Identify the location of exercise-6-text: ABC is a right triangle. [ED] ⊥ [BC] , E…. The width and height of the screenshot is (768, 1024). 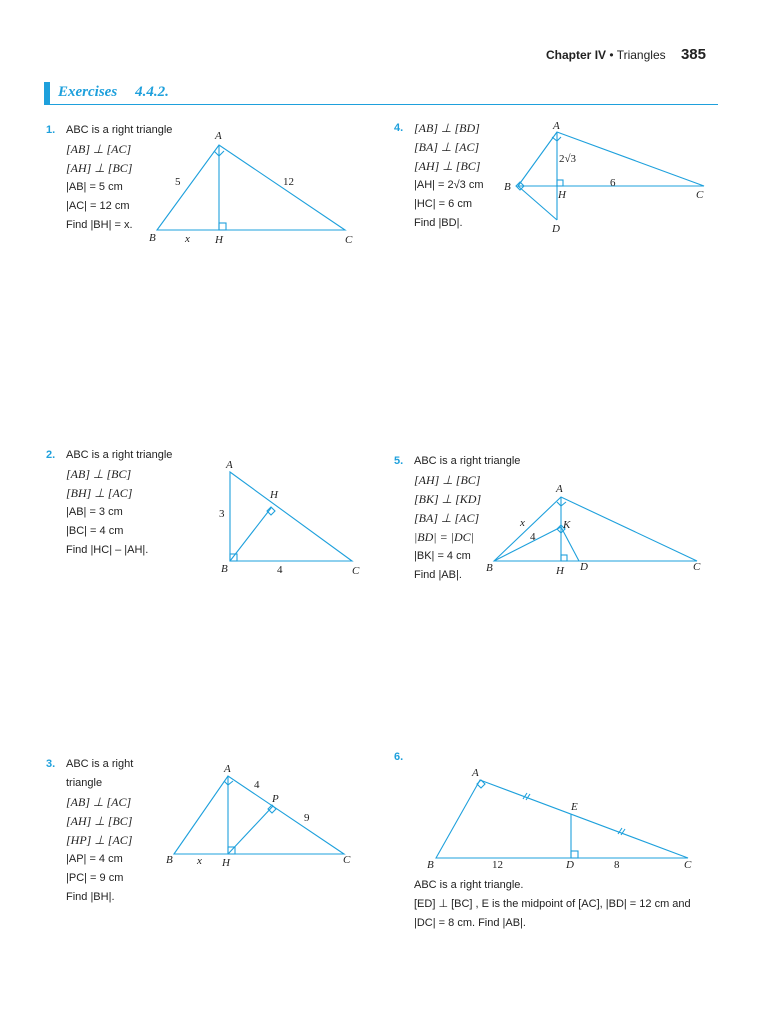
(569, 904).